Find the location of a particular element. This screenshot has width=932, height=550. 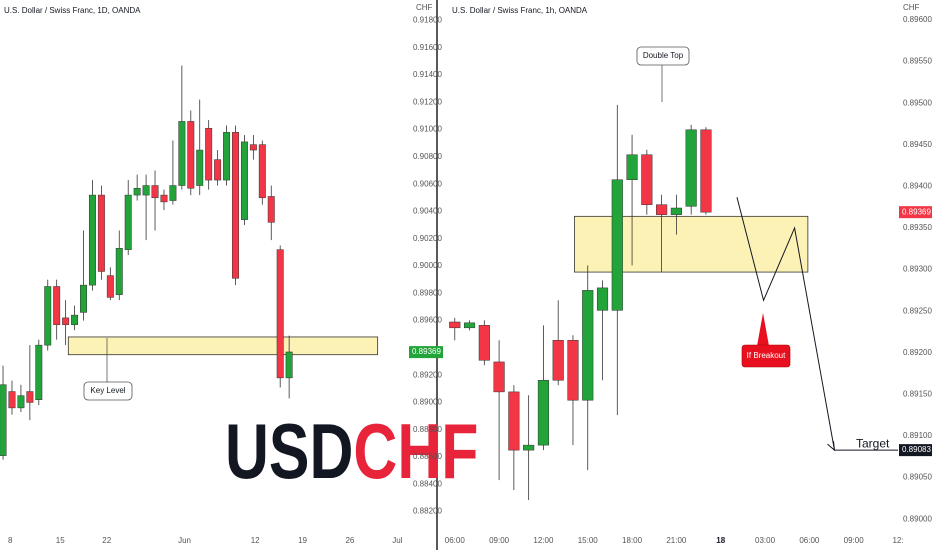

callout-text: Double Top is located at coordinates (663, 55).